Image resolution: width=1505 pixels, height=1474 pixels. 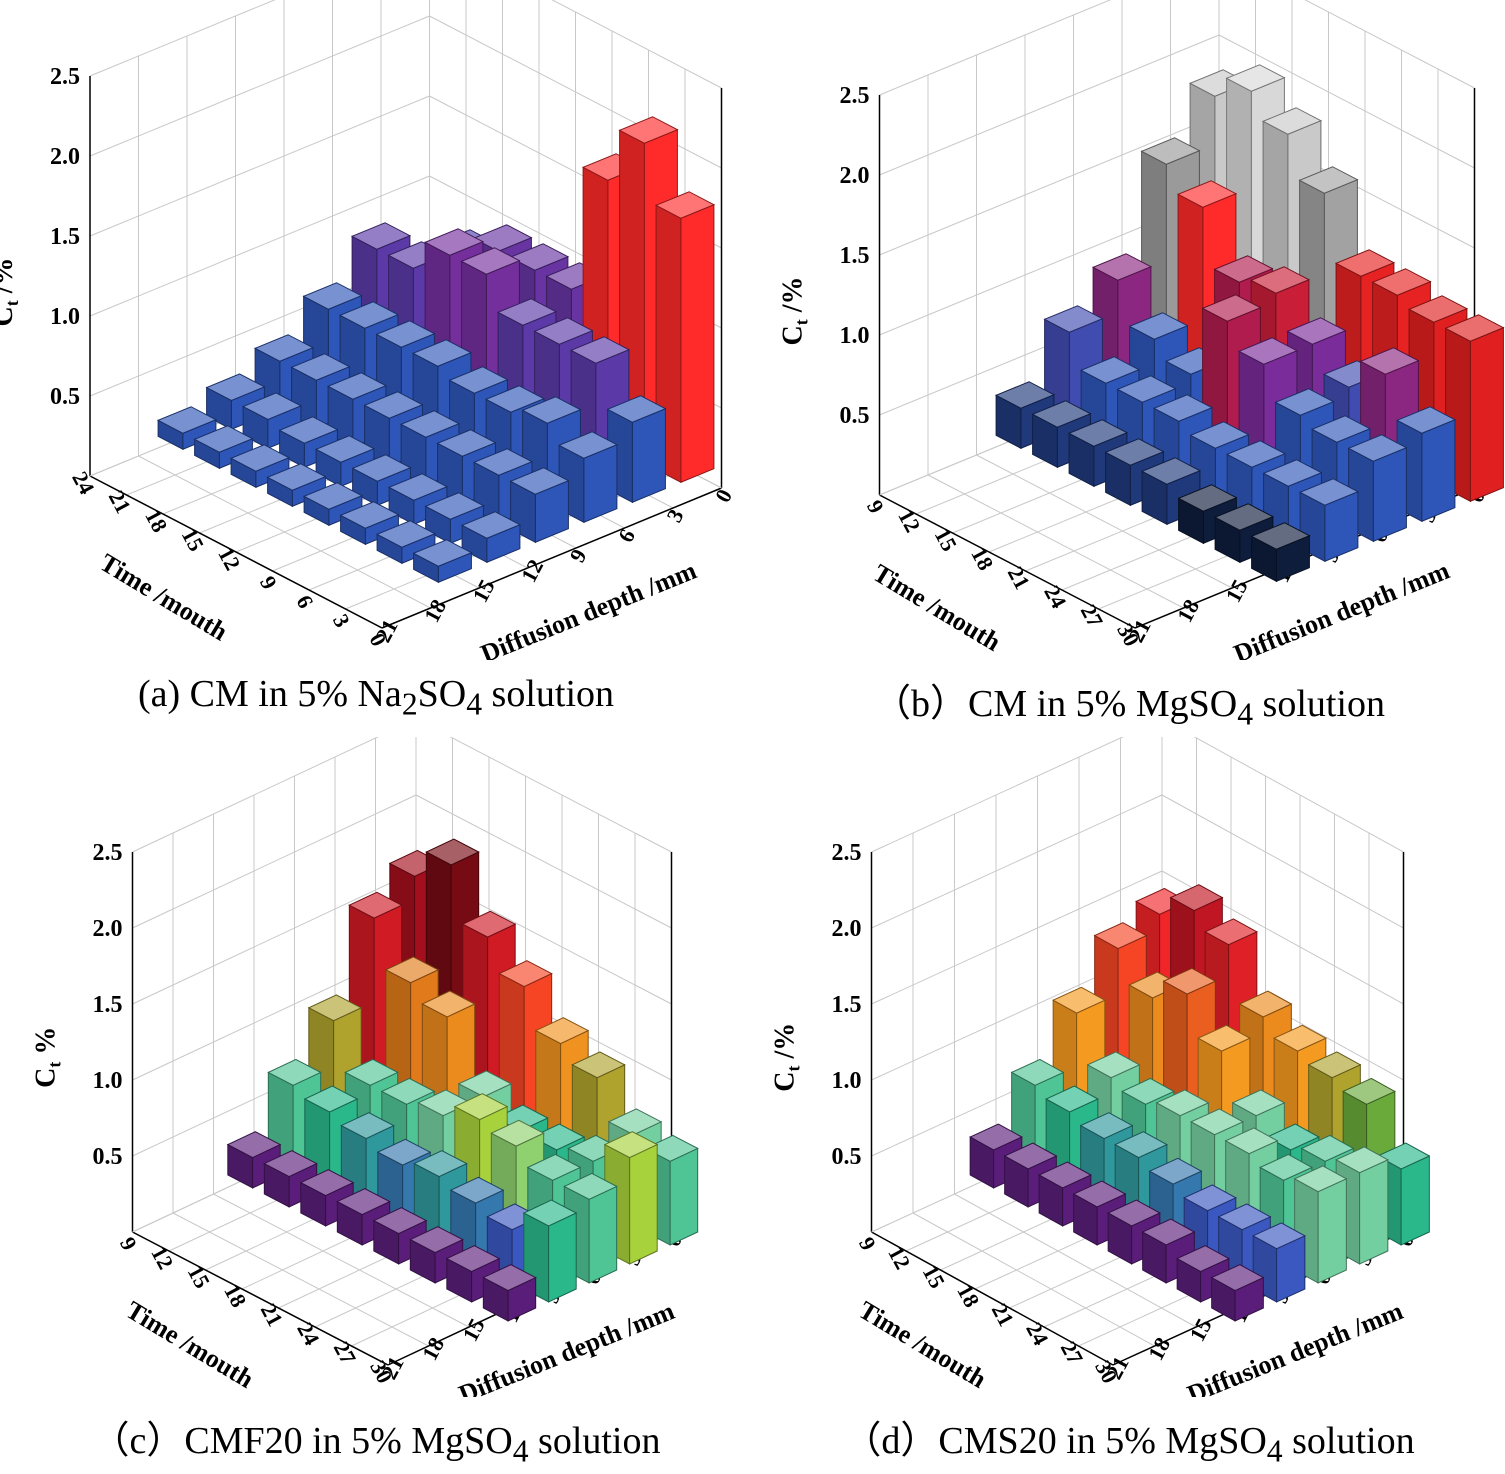 What do you see at coordinates (483, 590) in the screenshot?
I see `depth-tick-label: 15` at bounding box center [483, 590].